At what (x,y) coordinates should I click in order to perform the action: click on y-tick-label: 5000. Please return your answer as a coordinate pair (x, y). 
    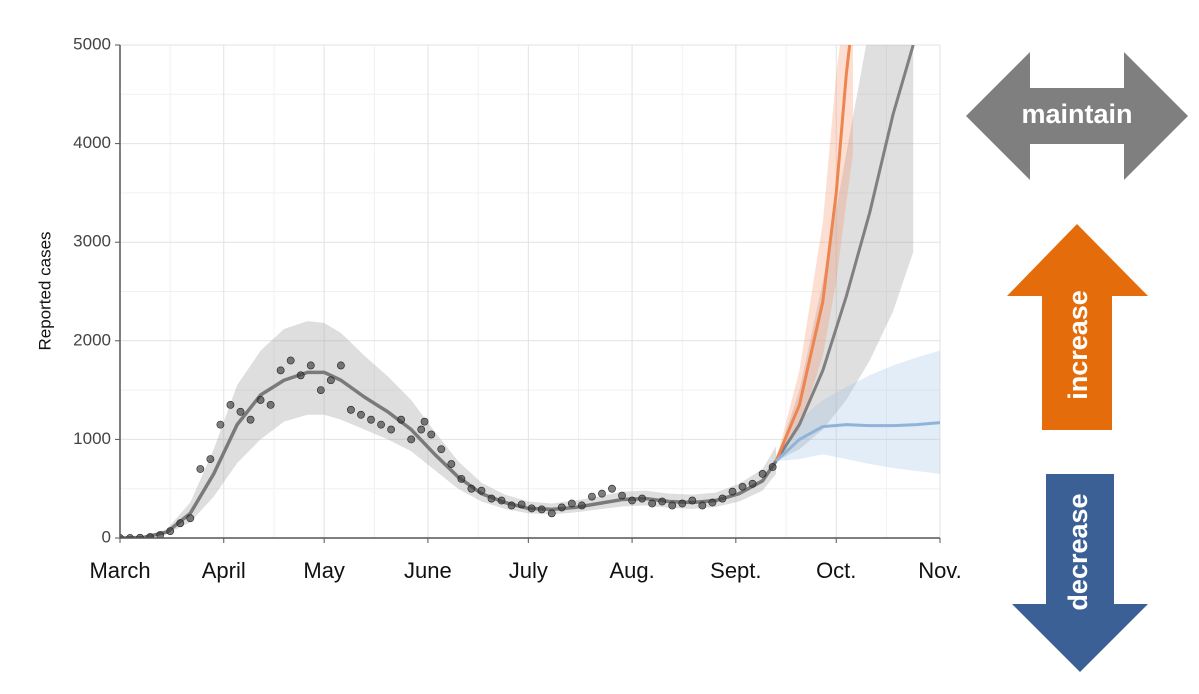
    Looking at the image, I should click on (92, 43).